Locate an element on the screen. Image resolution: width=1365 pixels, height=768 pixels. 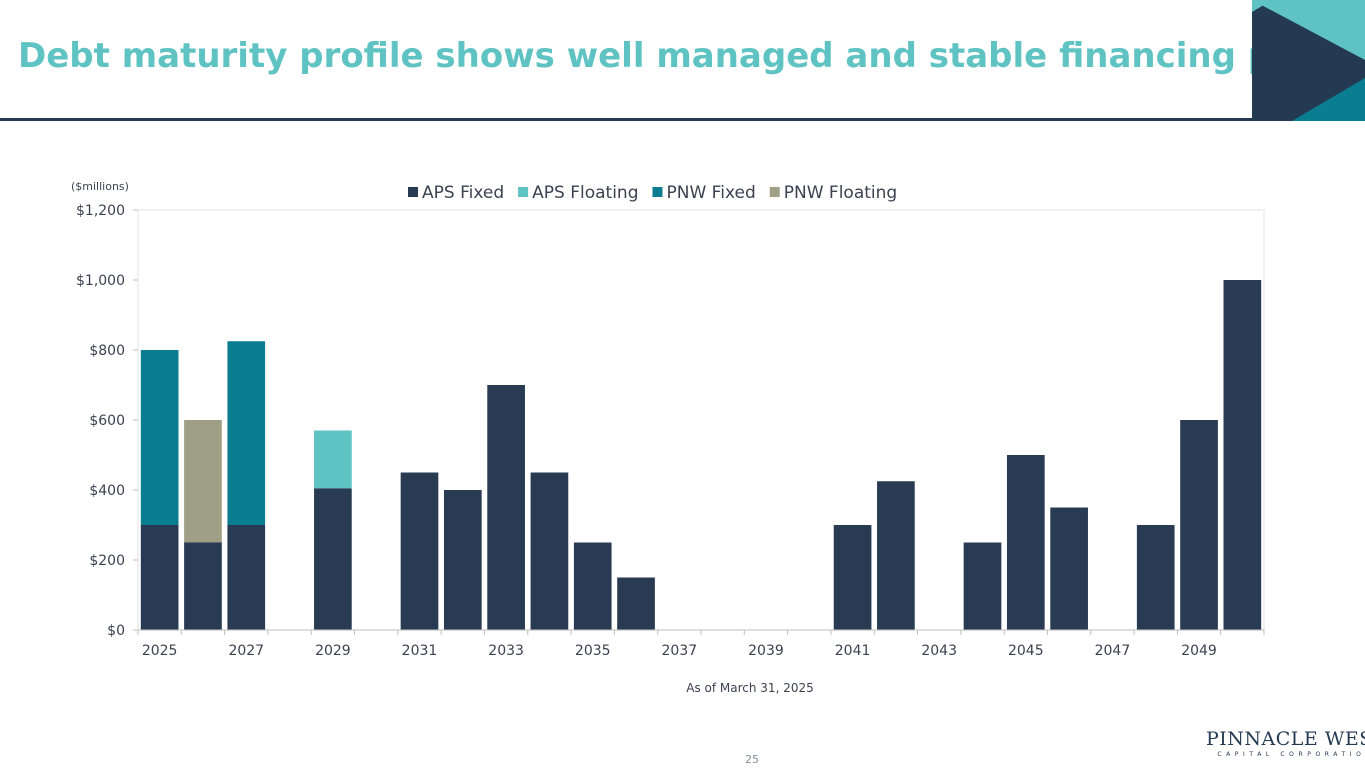
legend-label: APS Fixed is located at coordinates (463, 193).